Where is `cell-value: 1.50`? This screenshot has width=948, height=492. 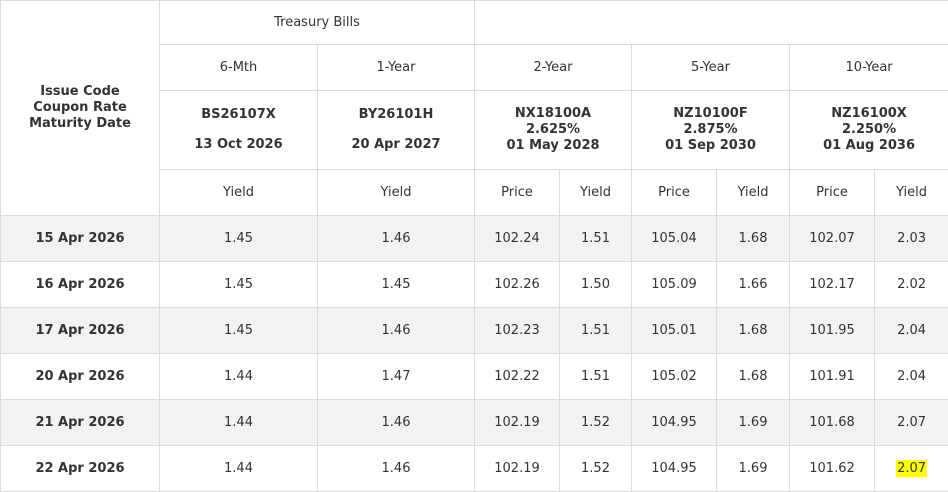 cell-value: 1.50 is located at coordinates (596, 285).